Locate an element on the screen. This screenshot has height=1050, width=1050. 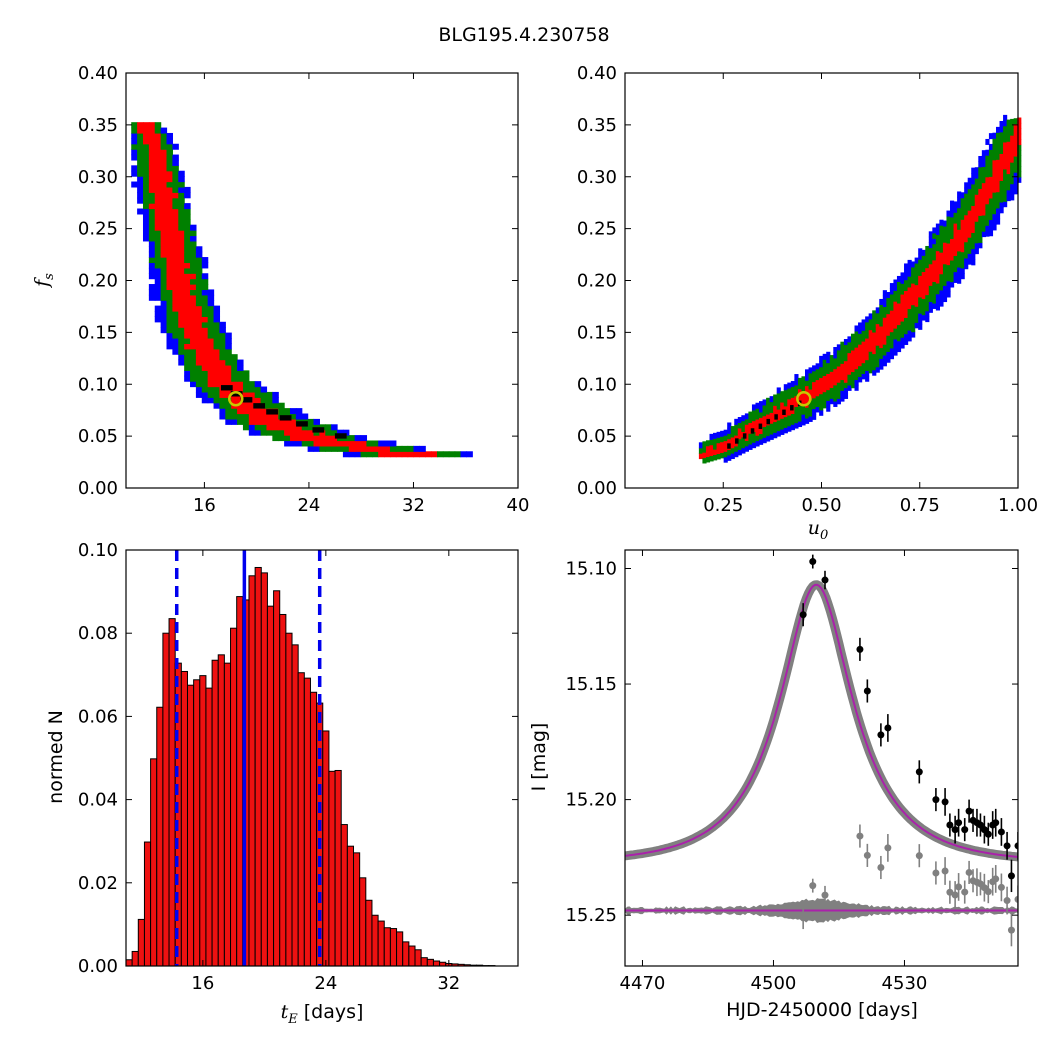
y-tick-label: 15.20 is located at coordinates (591, 800).